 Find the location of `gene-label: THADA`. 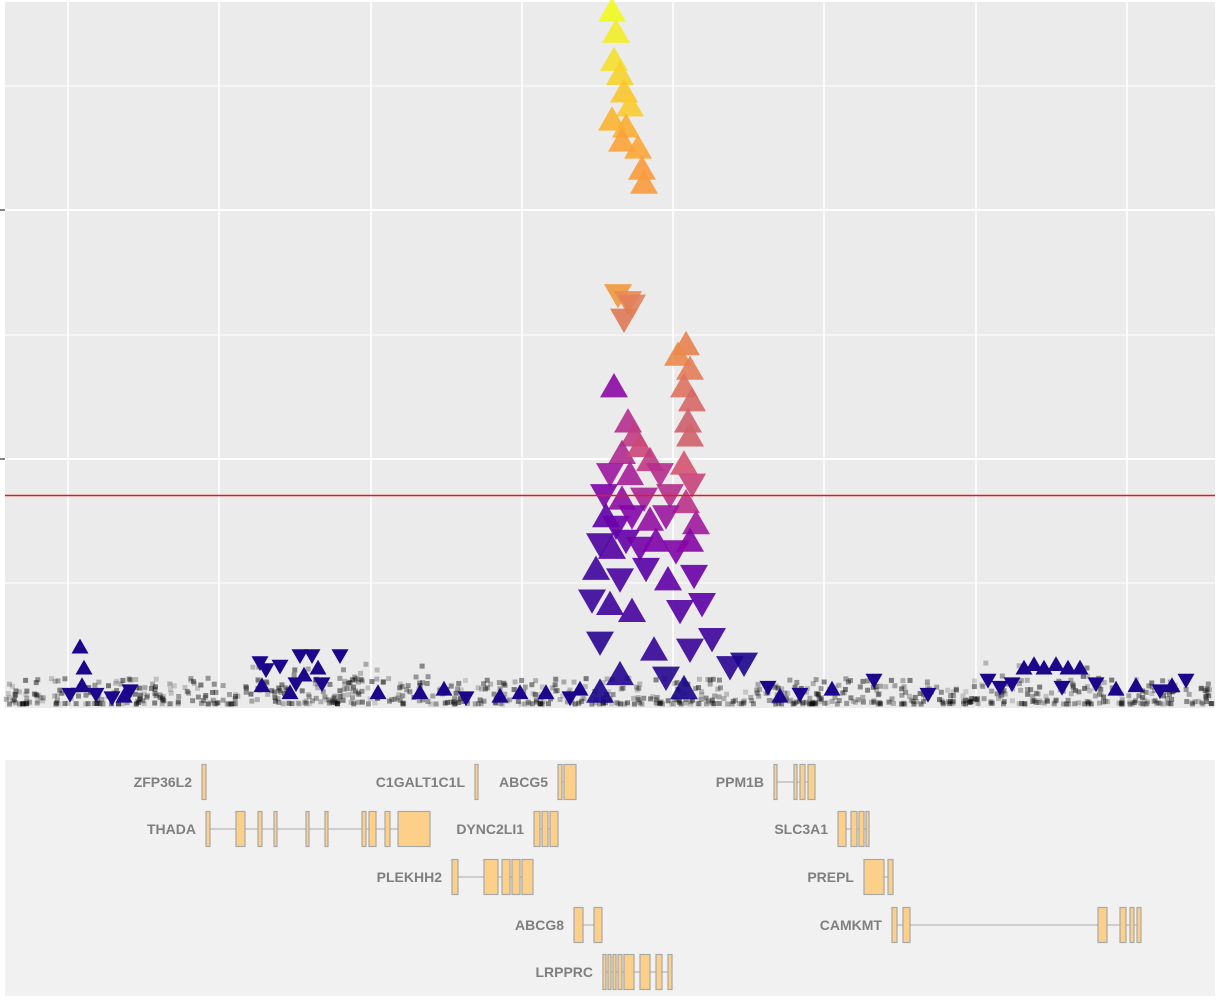

gene-label: THADA is located at coordinates (171, 829).